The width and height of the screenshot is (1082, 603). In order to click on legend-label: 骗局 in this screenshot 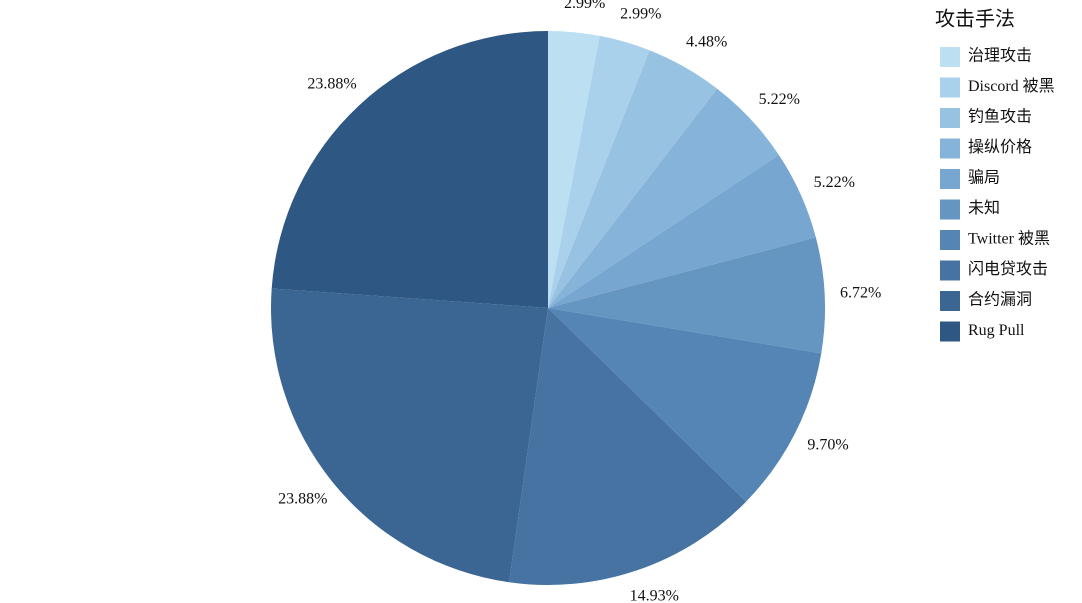, I will do `click(984, 178)`.